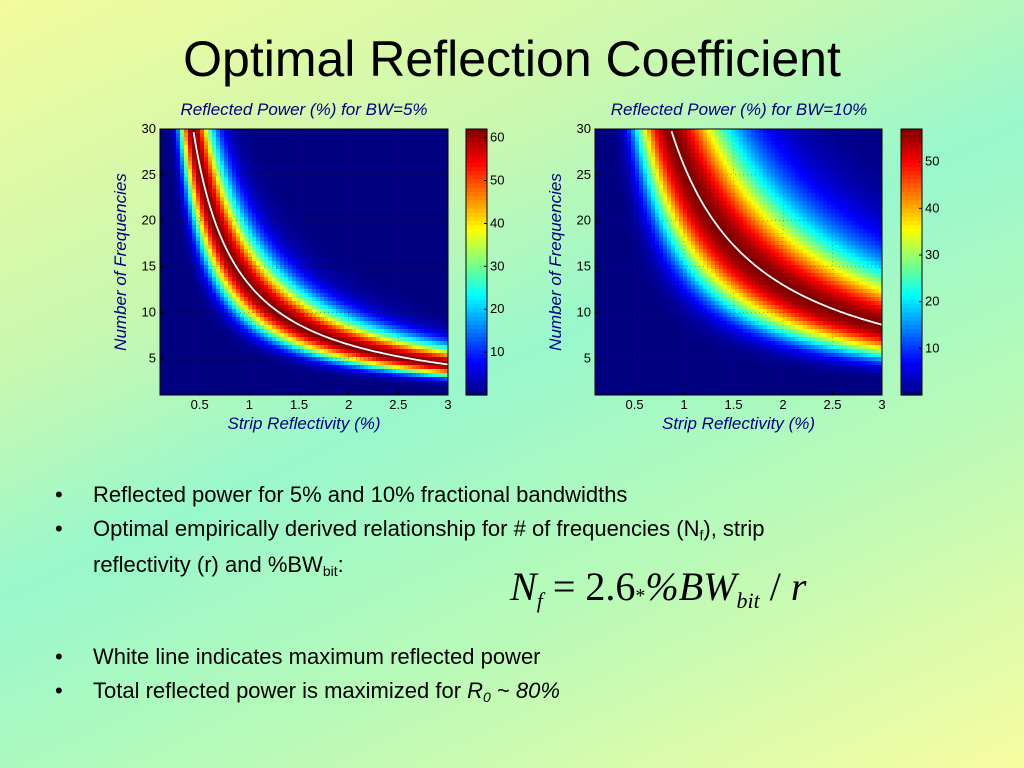  Describe the element at coordinates (249, 404) in the screenshot. I see `x-tick-label: 1` at that location.